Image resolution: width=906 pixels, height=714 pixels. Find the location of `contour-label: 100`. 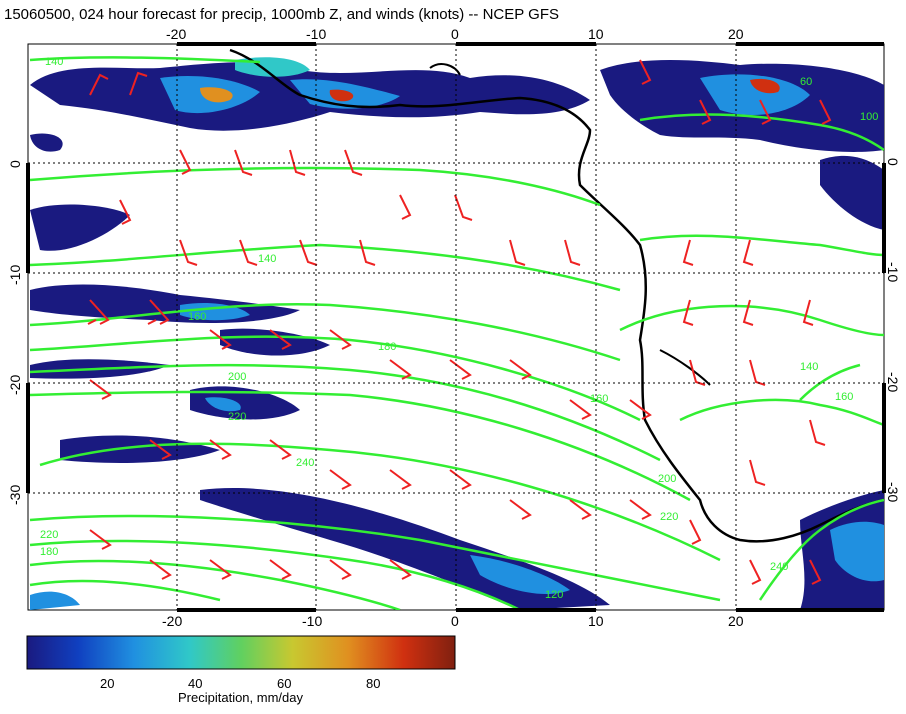

contour-label: 100 is located at coordinates (869, 117).